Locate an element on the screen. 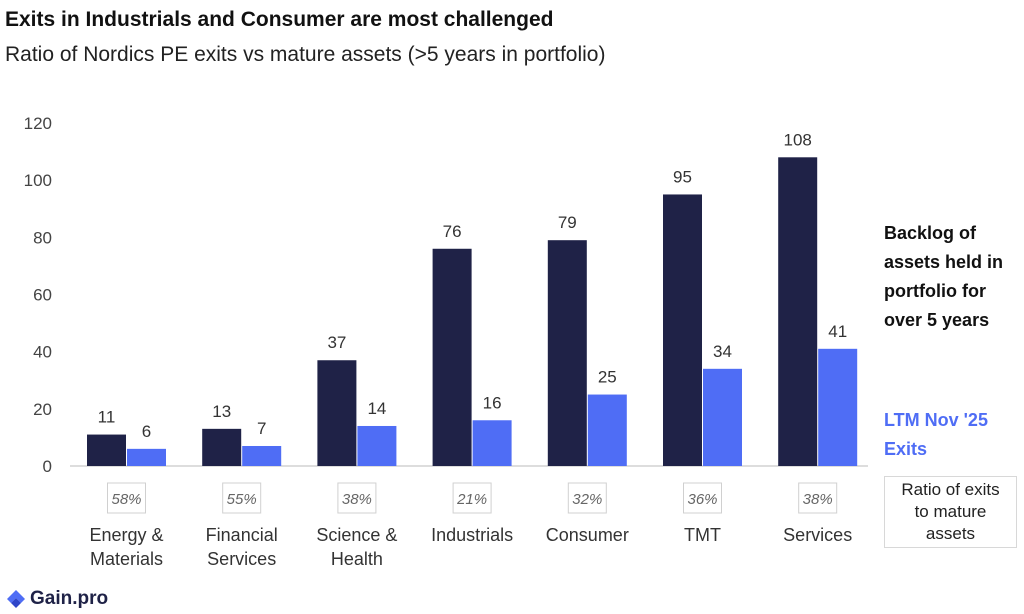  x-tick-label: Materials is located at coordinates (126, 559).